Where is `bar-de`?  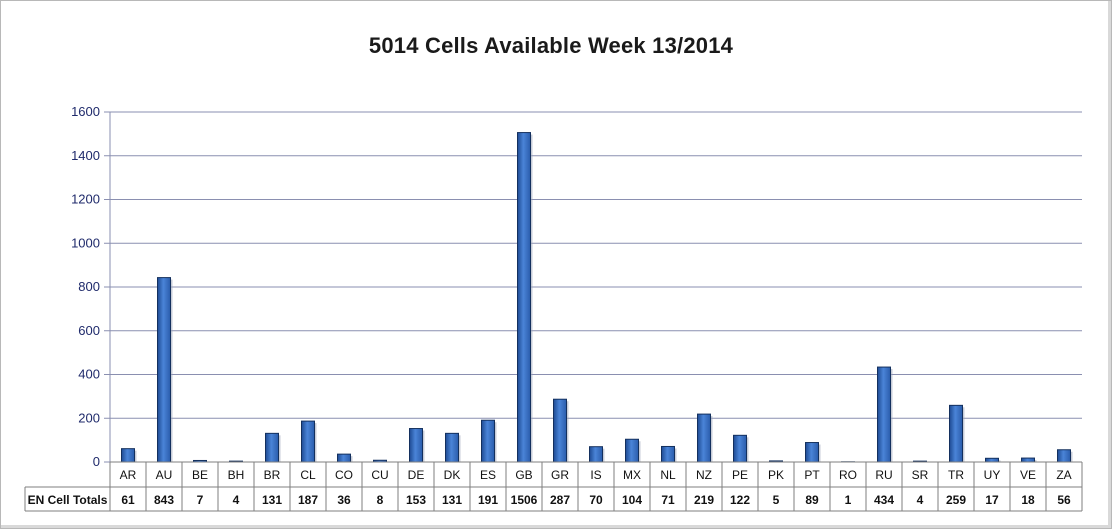 bar-de is located at coordinates (416, 445).